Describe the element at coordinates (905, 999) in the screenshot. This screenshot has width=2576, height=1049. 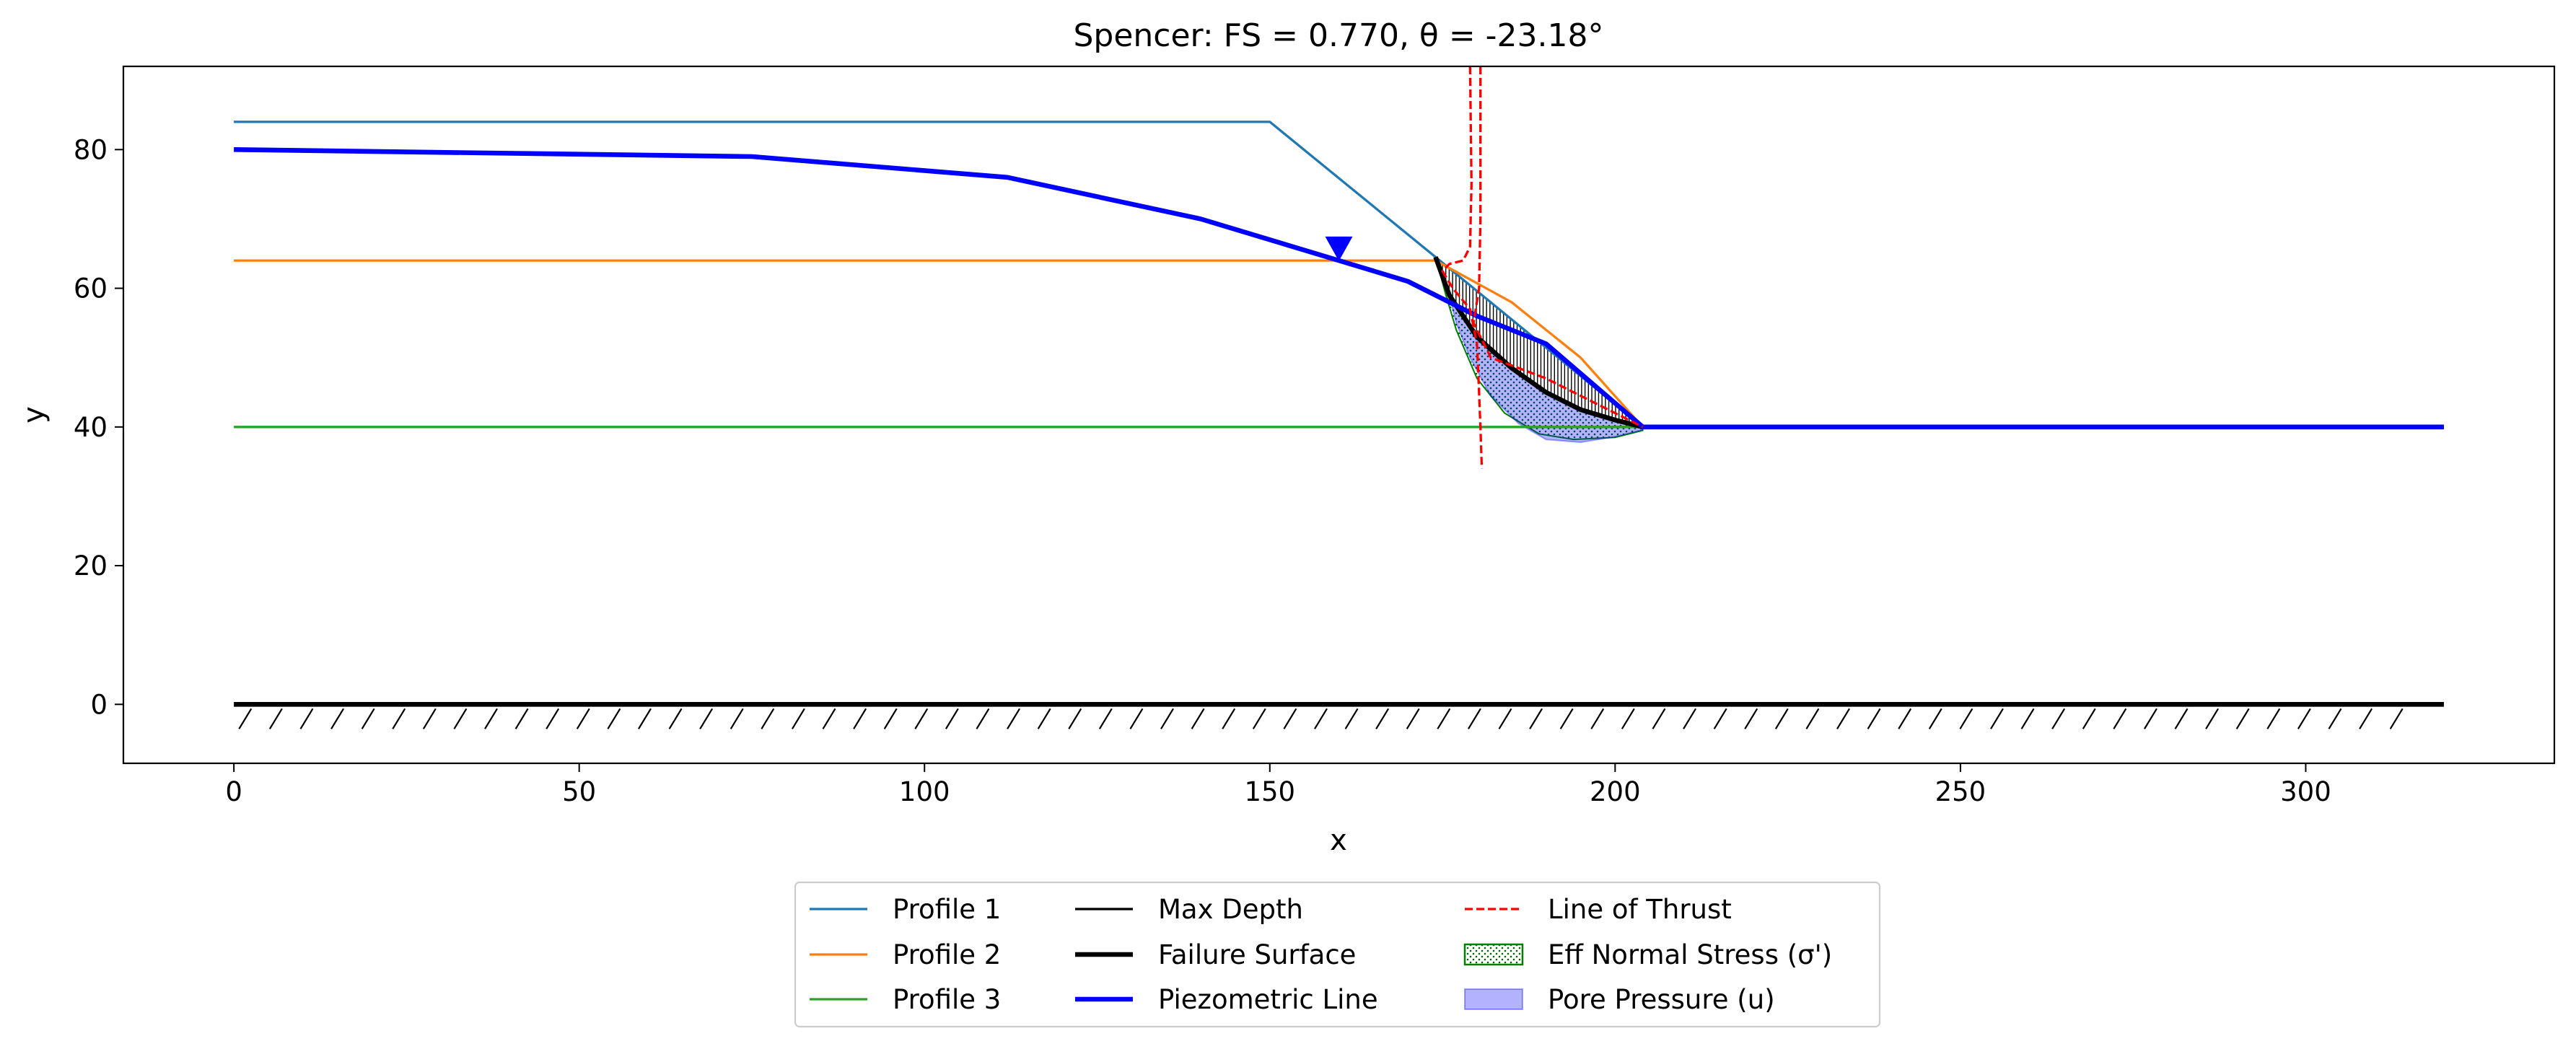
I see `legend-entry-profile-3: Profile 3` at that location.